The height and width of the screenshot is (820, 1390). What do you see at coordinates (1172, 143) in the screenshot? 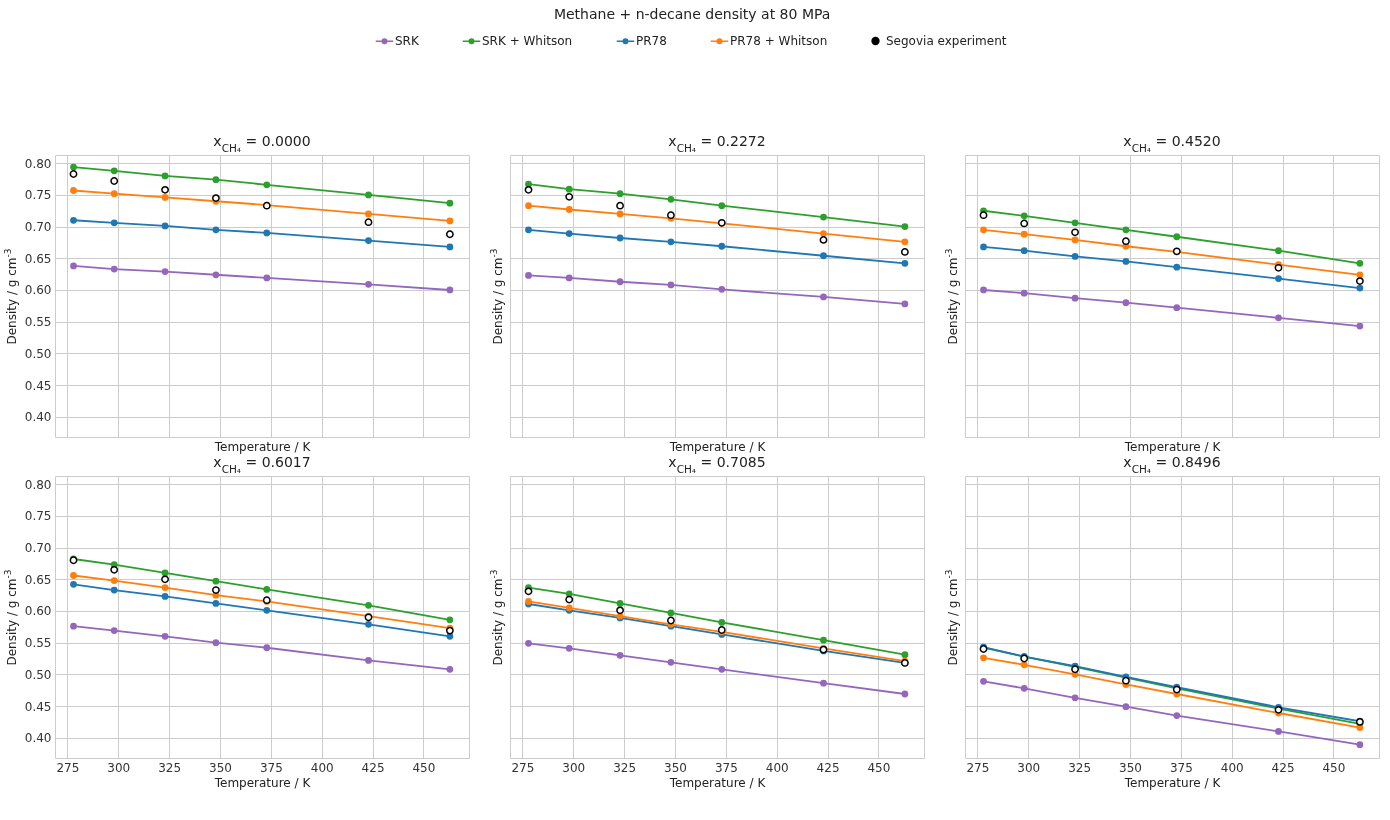
I see `chart-title: x$_{CH₄}$ = 0.4520` at bounding box center [1172, 143].